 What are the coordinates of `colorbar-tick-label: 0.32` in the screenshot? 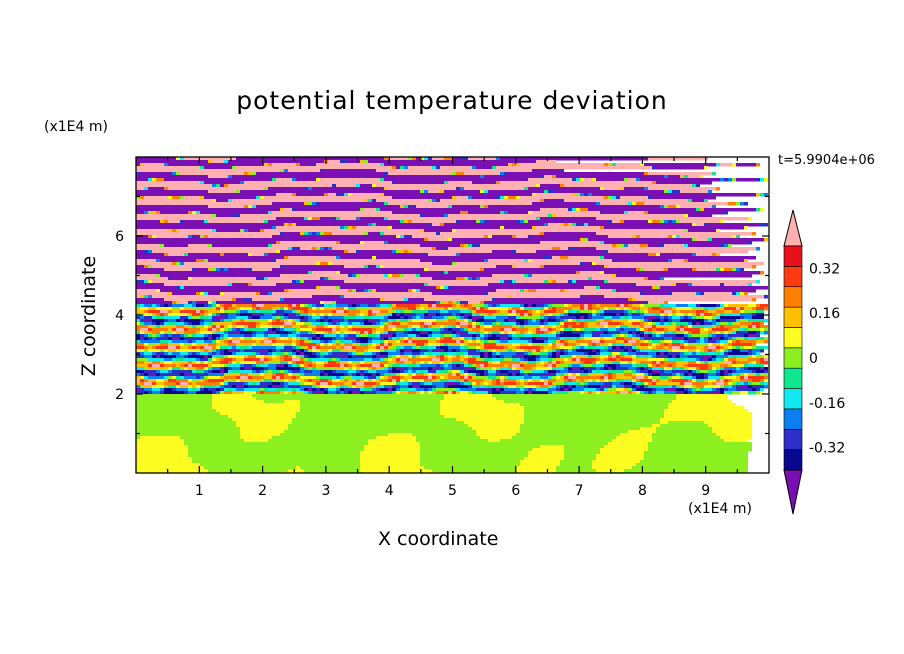 It's located at (824, 269).